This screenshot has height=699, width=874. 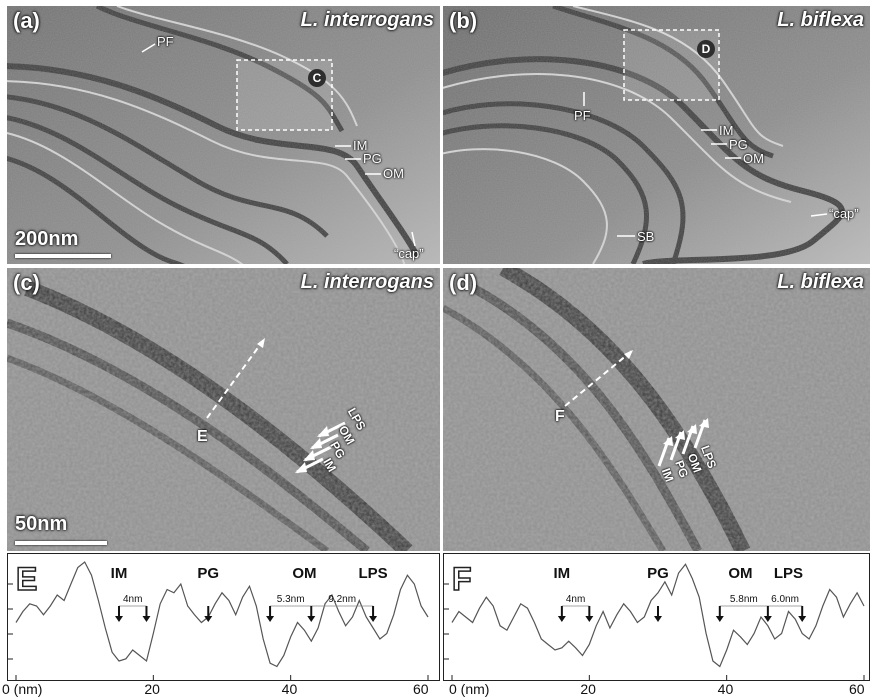 I want to click on panel-letter-e: E, so click(x=26, y=579).